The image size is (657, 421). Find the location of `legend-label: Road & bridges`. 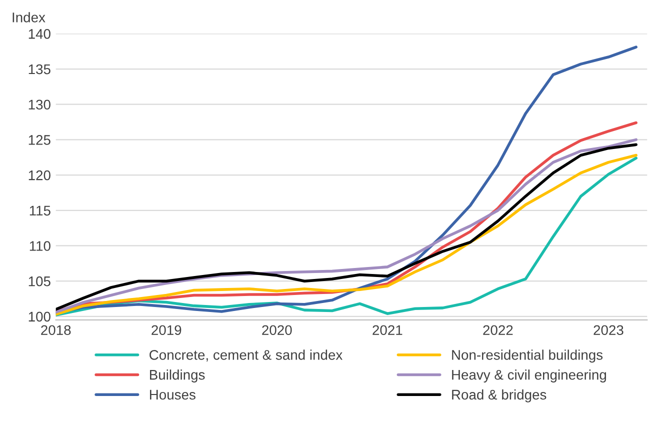

legend-label: Road & bridges is located at coordinates (499, 395).